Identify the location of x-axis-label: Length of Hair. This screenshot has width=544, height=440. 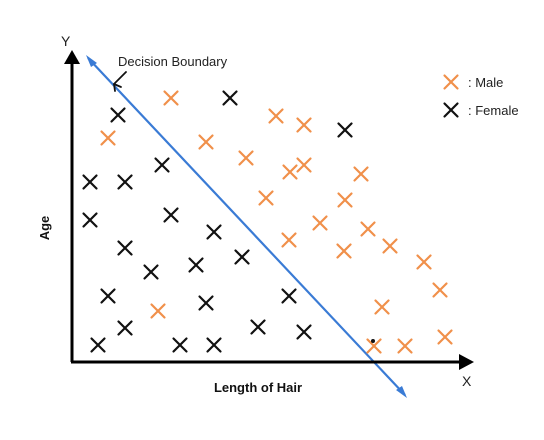
(258, 387).